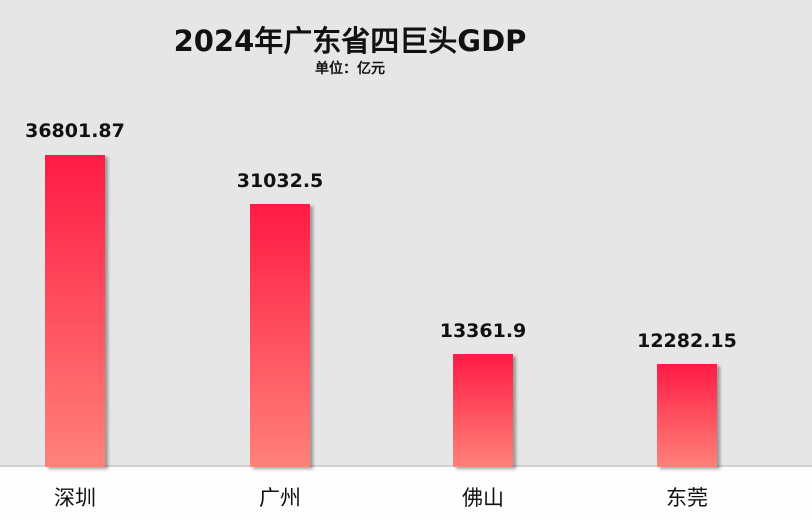  What do you see at coordinates (350, 41) in the screenshot?
I see `chart-title: 2024年广东省四巨头GDP` at bounding box center [350, 41].